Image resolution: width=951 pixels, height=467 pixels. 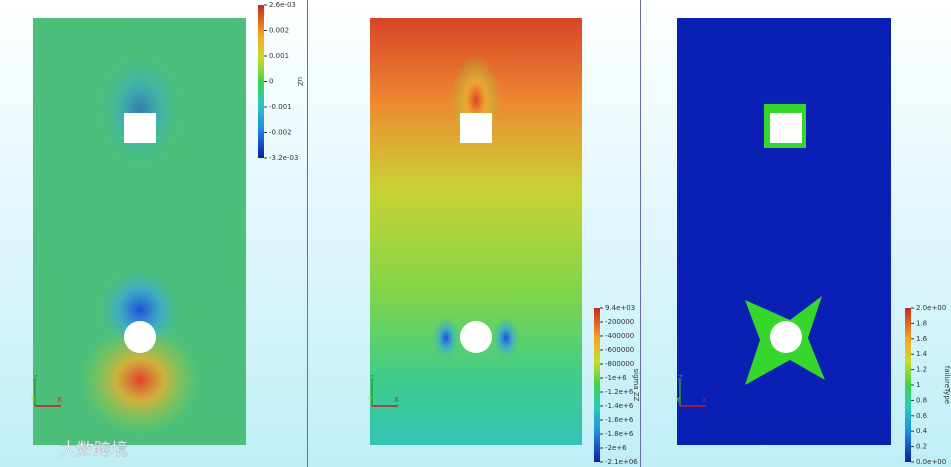 I want to click on colorbar-tick-label: -0.001, so click(x=280, y=107).